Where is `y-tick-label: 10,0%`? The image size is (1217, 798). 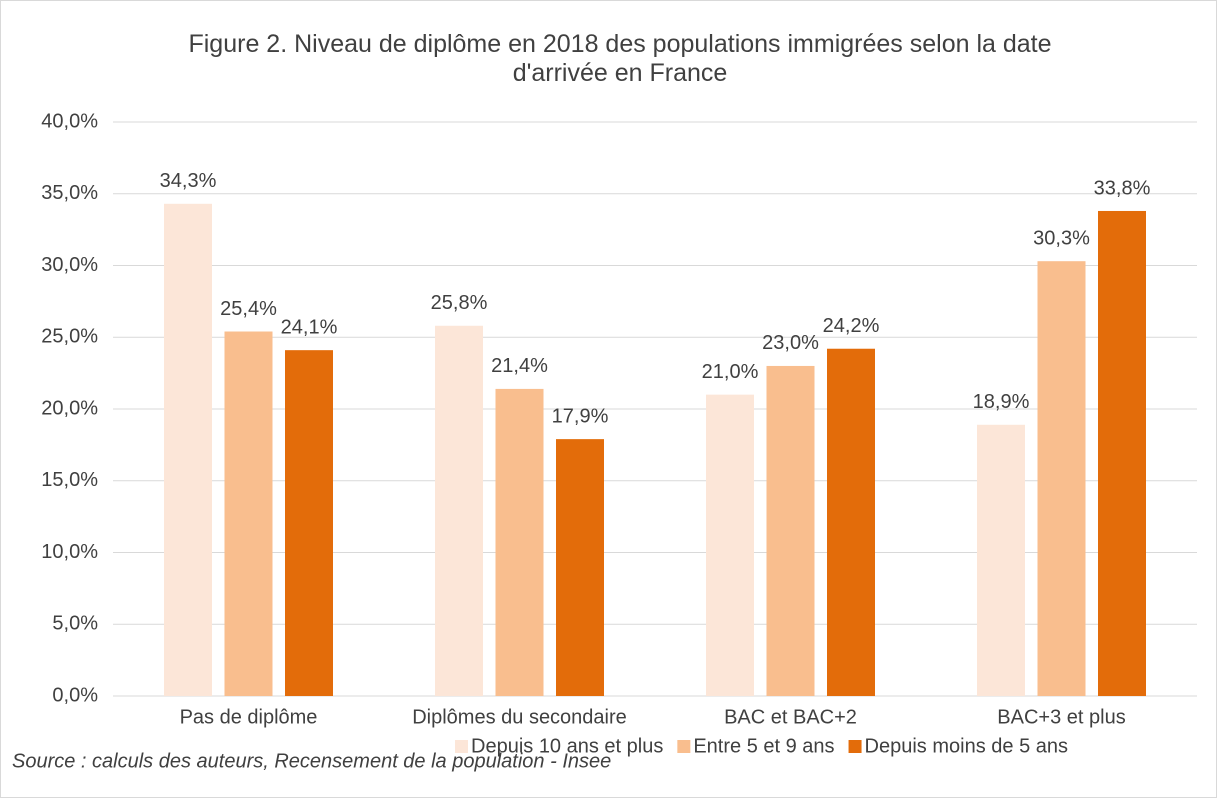
y-tick-label: 10,0% is located at coordinates (69, 552).